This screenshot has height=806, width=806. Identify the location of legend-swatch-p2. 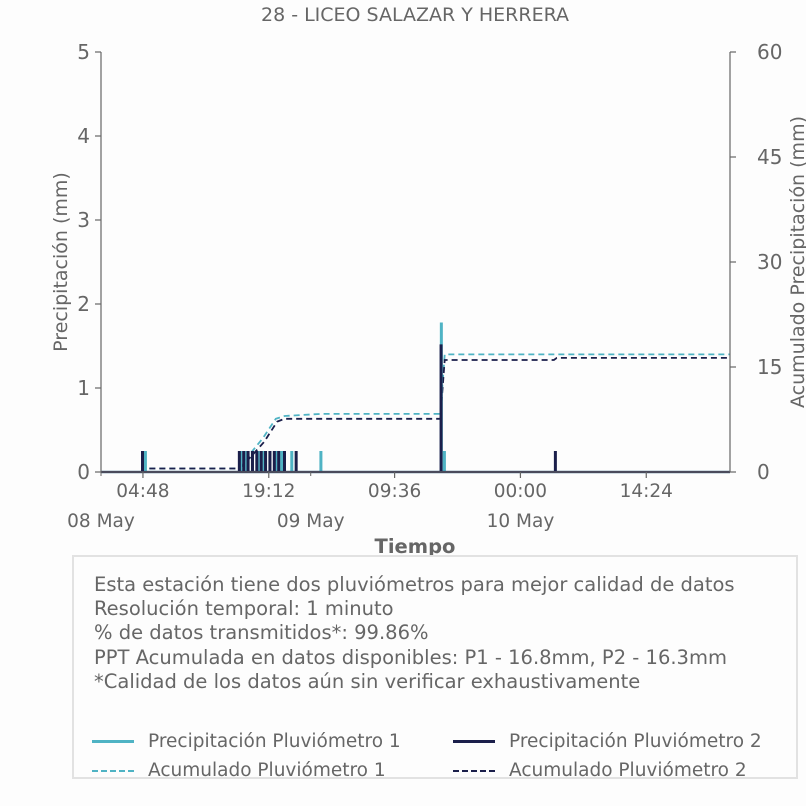
(474, 741).